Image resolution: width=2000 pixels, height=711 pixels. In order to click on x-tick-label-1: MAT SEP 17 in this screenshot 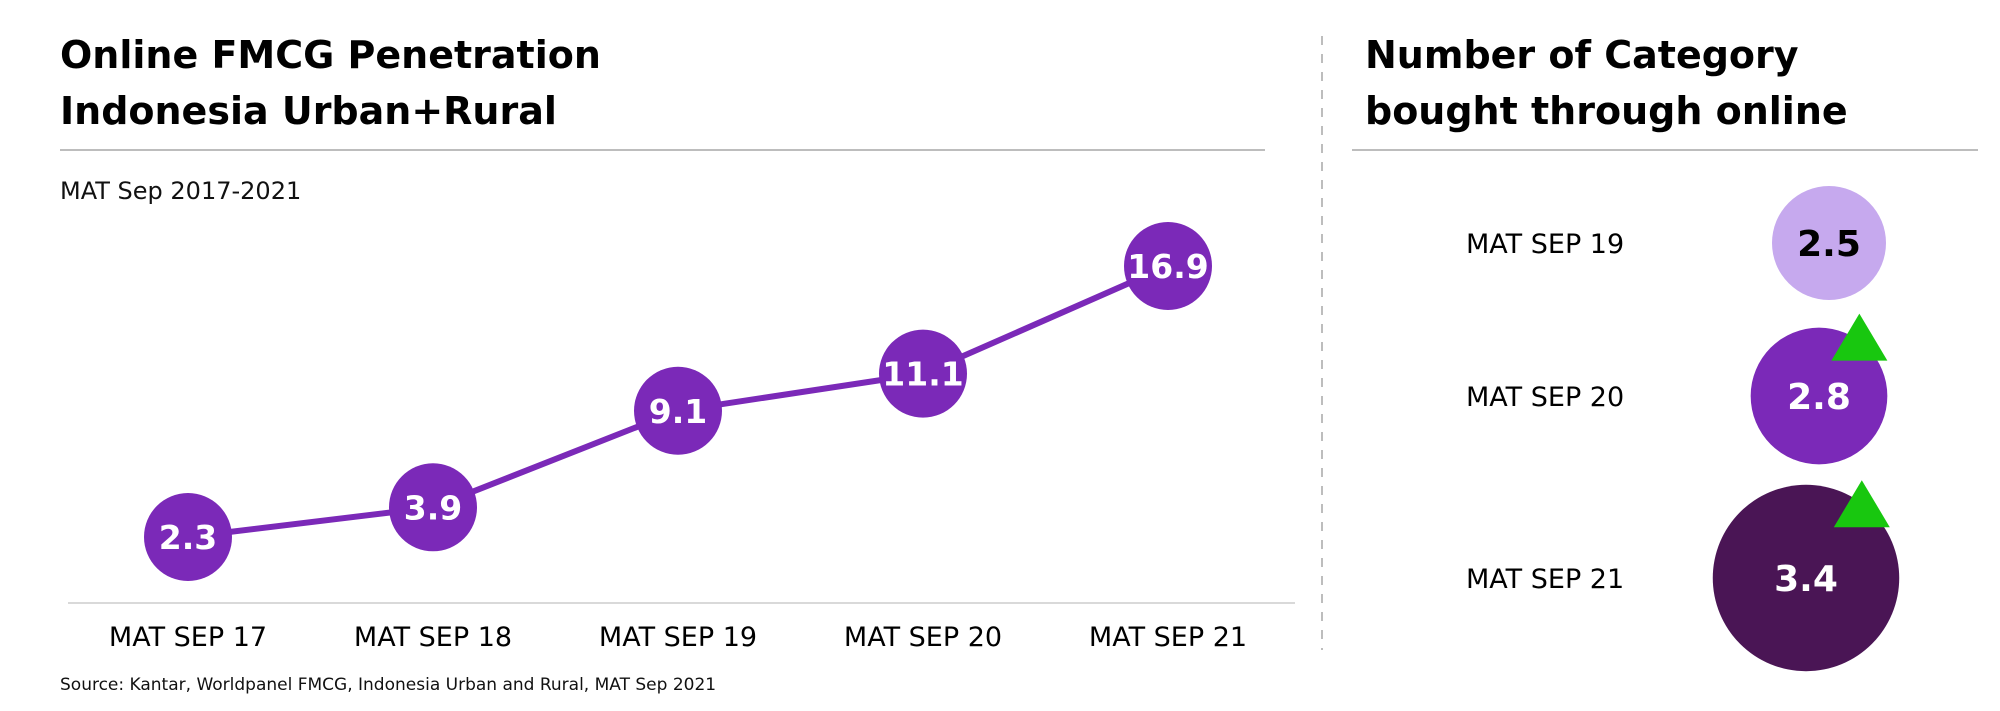, I will do `click(188, 637)`.